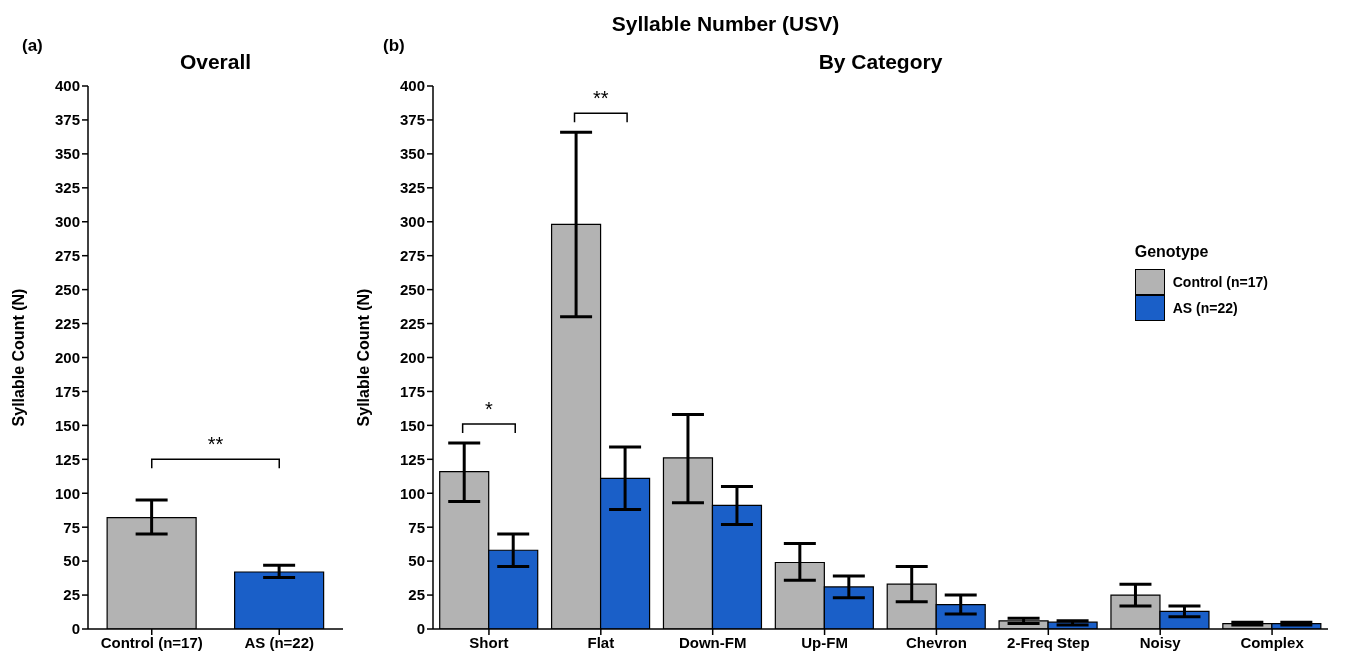  I want to click on x-tick-label: Control (n=17), so click(151, 642).